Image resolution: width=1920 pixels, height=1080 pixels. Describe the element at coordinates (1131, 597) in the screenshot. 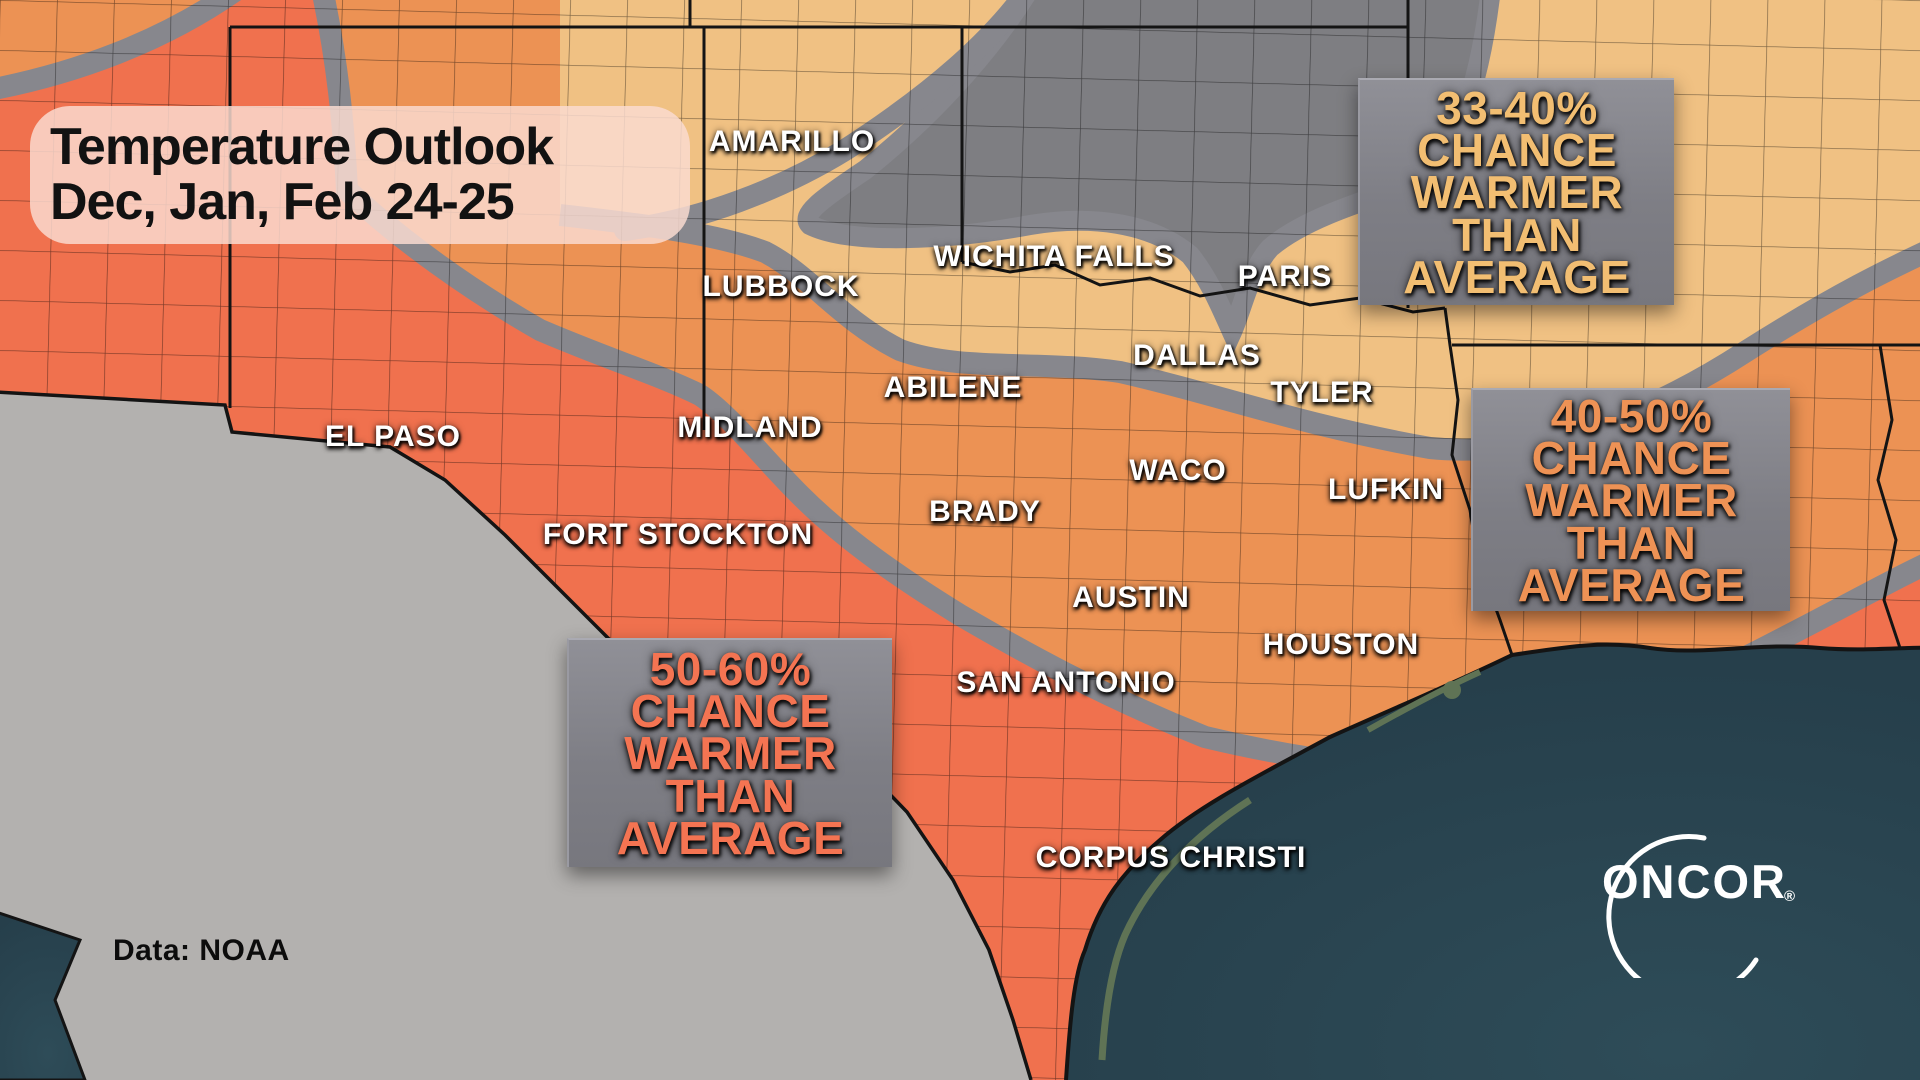

I see `city-label-austin: AUSTIN` at that location.